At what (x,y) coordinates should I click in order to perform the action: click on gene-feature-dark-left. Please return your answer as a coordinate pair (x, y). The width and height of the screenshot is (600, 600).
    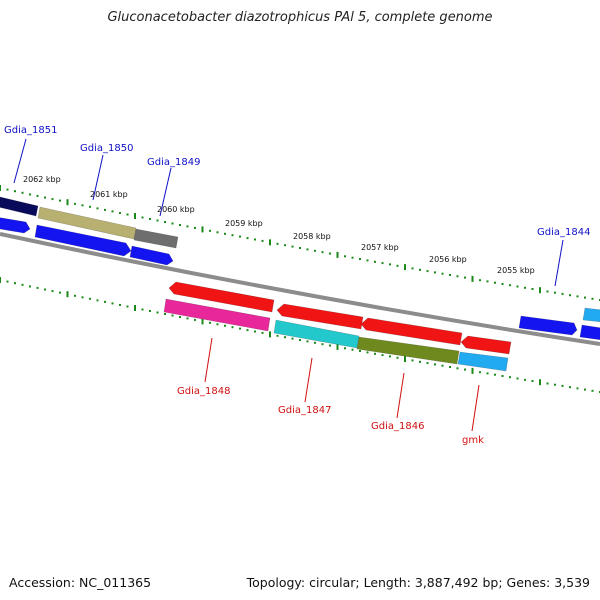
    Looking at the image, I should click on (19, 206).